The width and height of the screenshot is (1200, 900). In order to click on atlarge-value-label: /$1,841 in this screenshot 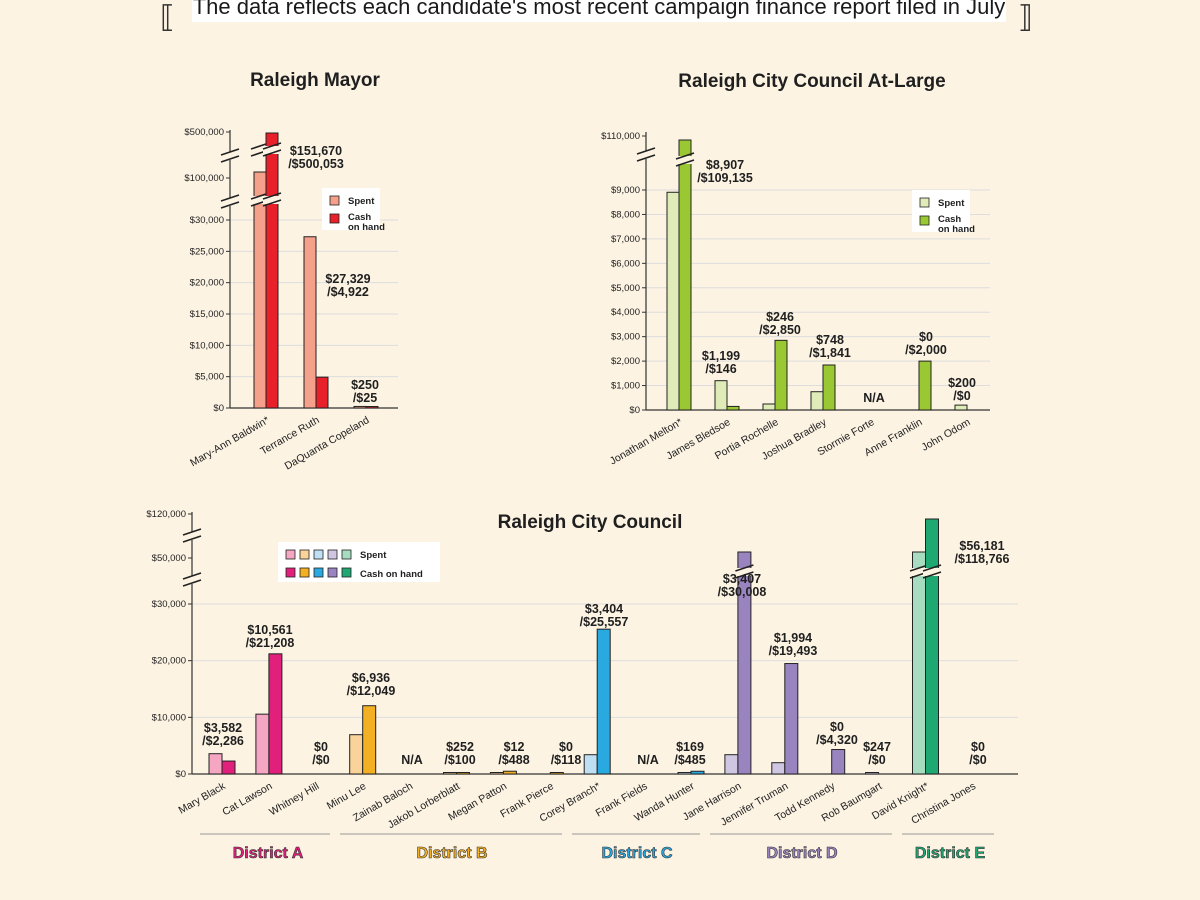, I will do `click(830, 353)`.